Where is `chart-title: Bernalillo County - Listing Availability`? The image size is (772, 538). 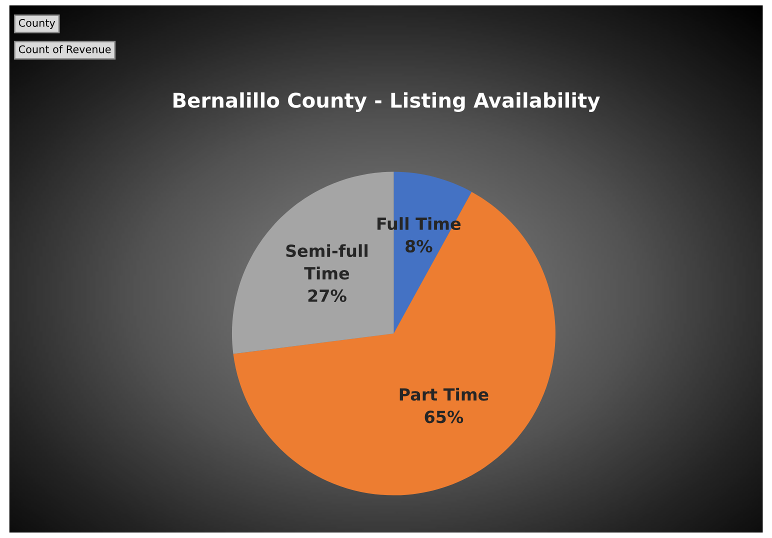
chart-title: Bernalillo County - Listing Availability is located at coordinates (387, 102).